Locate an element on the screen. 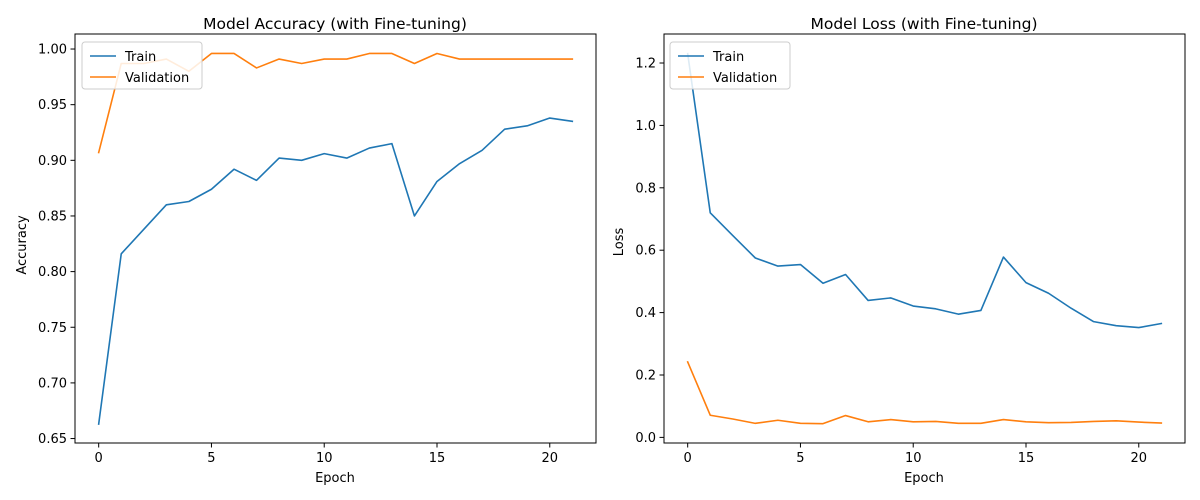 The width and height of the screenshot is (1200, 500). loss-y-tick-label: 0.4 is located at coordinates (645, 313).